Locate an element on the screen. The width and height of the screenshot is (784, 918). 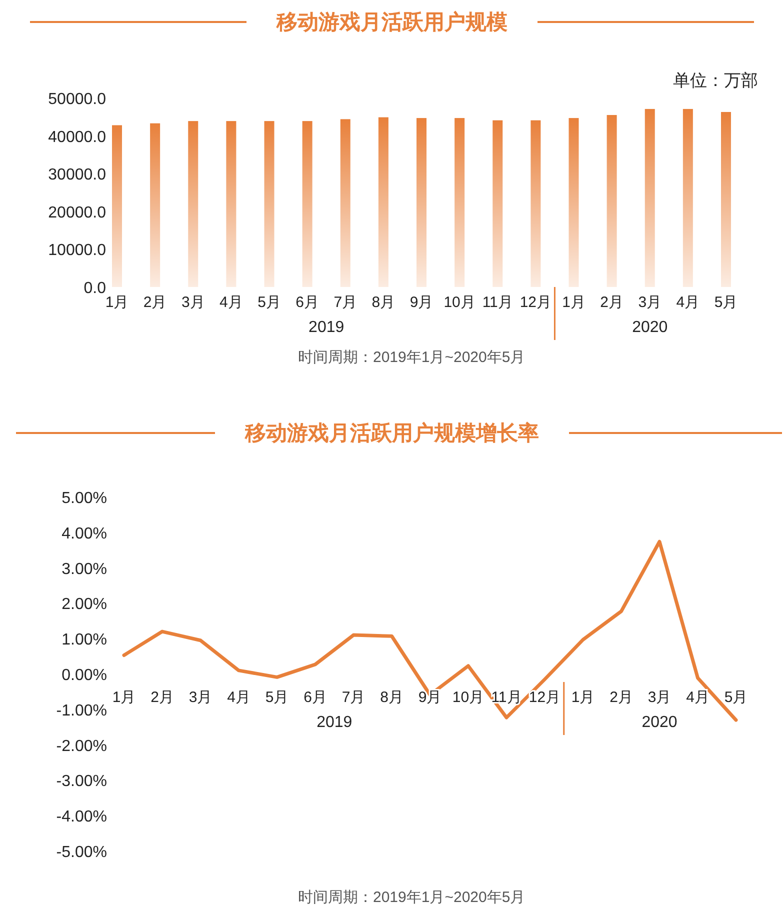
y-tick-label: 20000.0 is located at coordinates (77, 213).